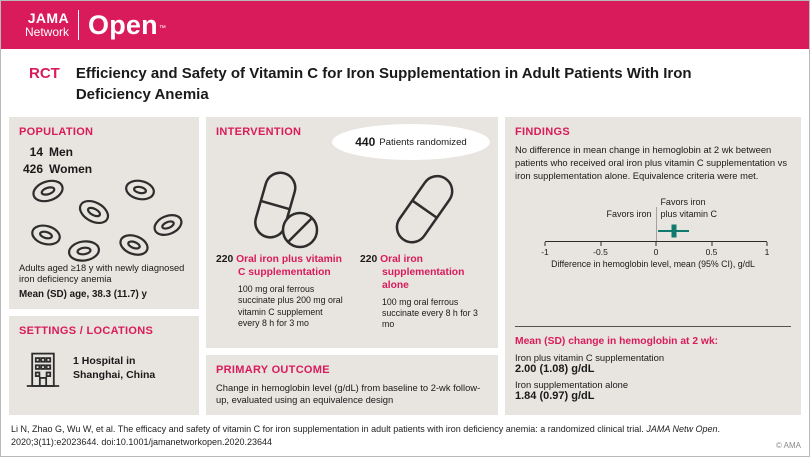 The image size is (810, 457). I want to click on settings-heading: SETTINGS / LOCATIONS, so click(86, 331).